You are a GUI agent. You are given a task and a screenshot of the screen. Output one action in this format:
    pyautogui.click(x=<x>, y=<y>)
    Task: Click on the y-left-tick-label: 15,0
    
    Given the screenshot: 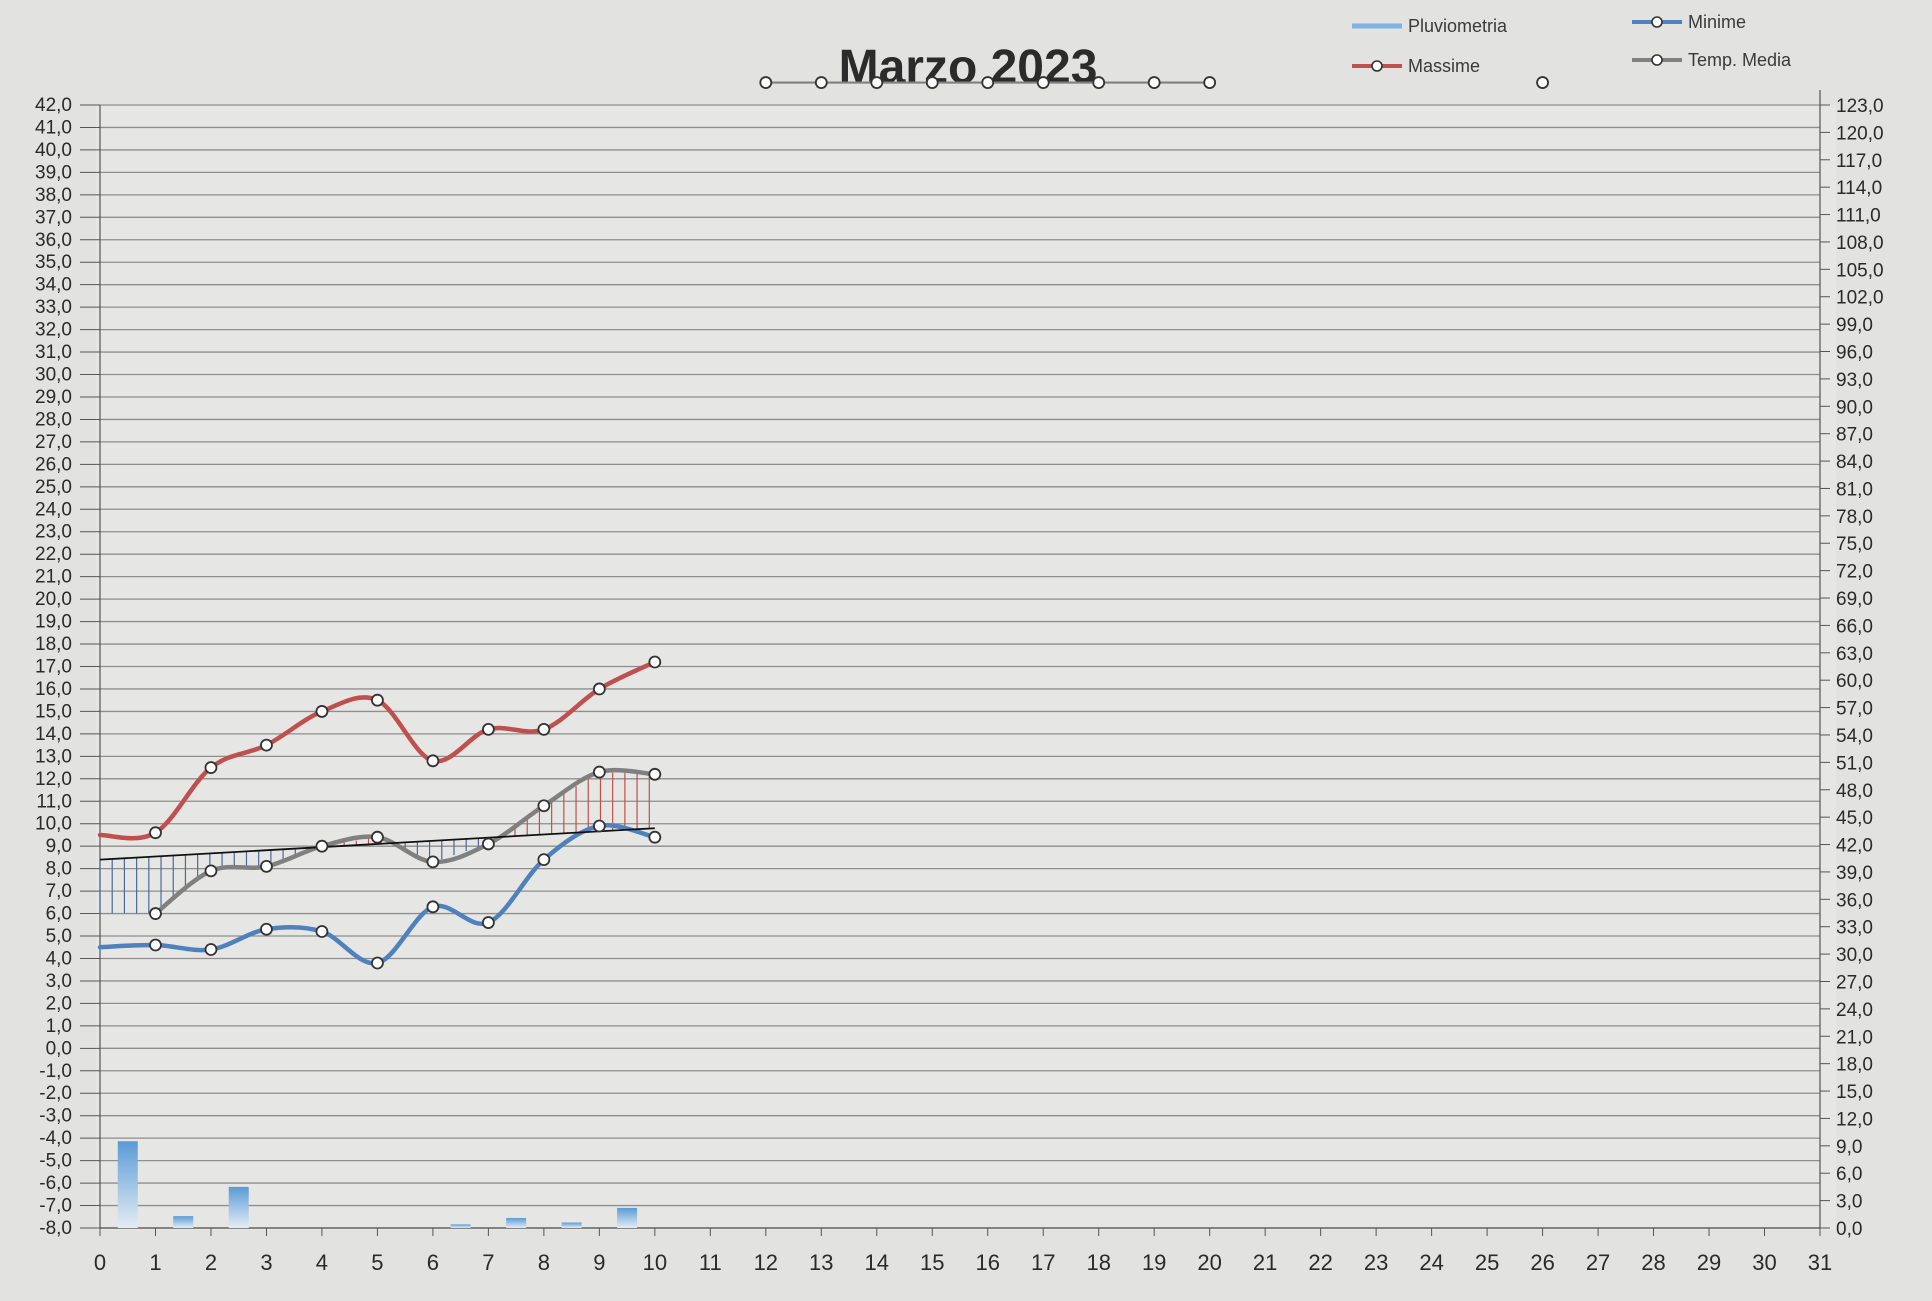 What is the action you would take?
    pyautogui.click(x=53, y=711)
    